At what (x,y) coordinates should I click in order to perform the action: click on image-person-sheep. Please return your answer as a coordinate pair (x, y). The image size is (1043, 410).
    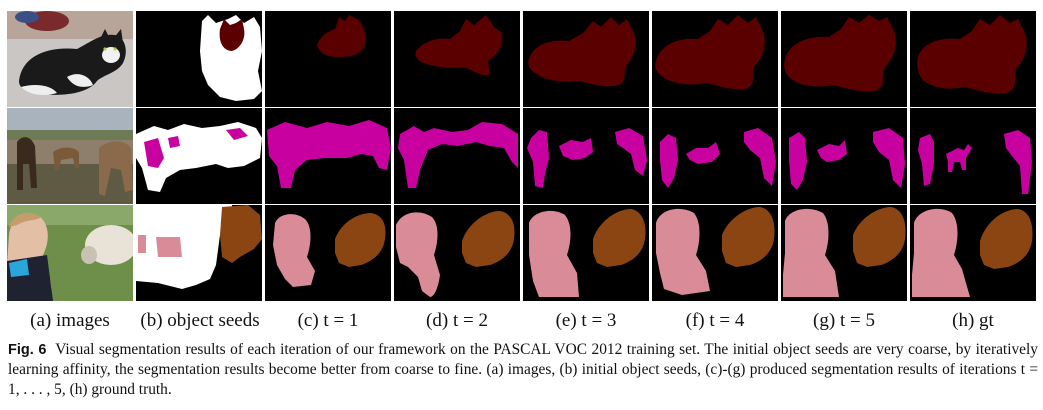
    Looking at the image, I should click on (70, 253).